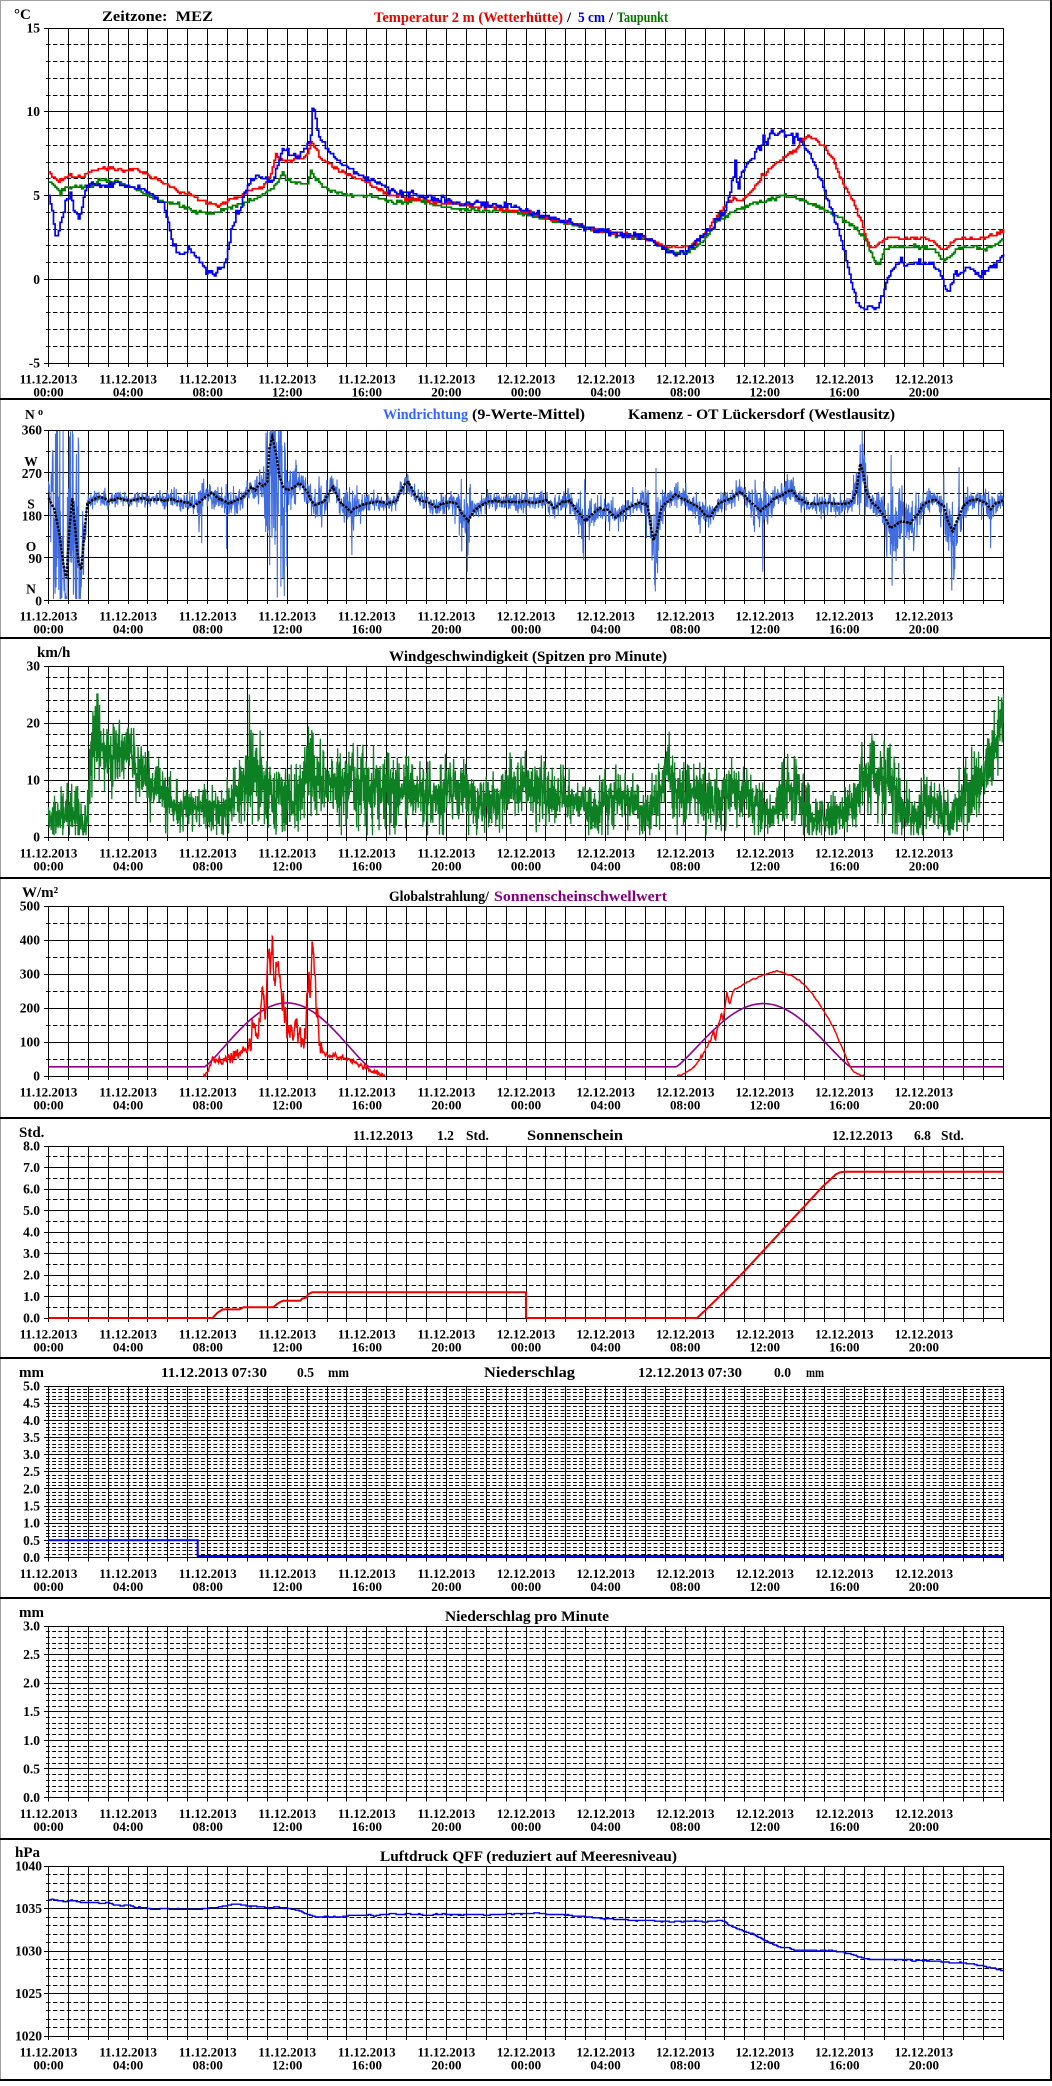 Image resolution: width=1052 pixels, height=2086 pixels. Describe the element at coordinates (530, 1373) in the screenshot. I see `svg-text: Niederschlag` at that location.